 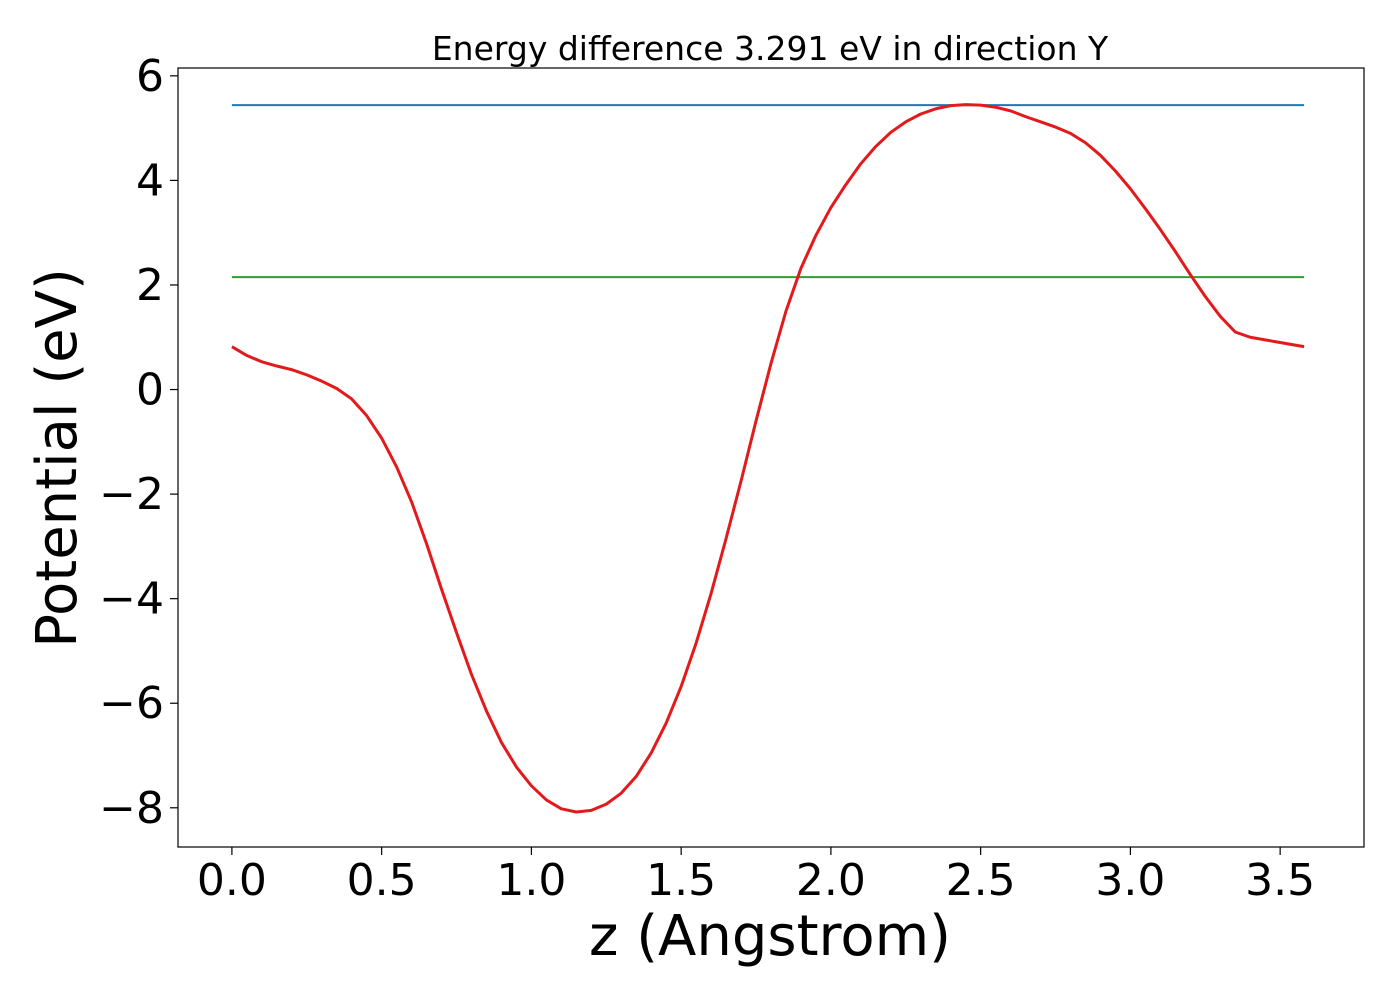 I want to click on x-tick-label-6: 3.0, so click(x=1130, y=880).